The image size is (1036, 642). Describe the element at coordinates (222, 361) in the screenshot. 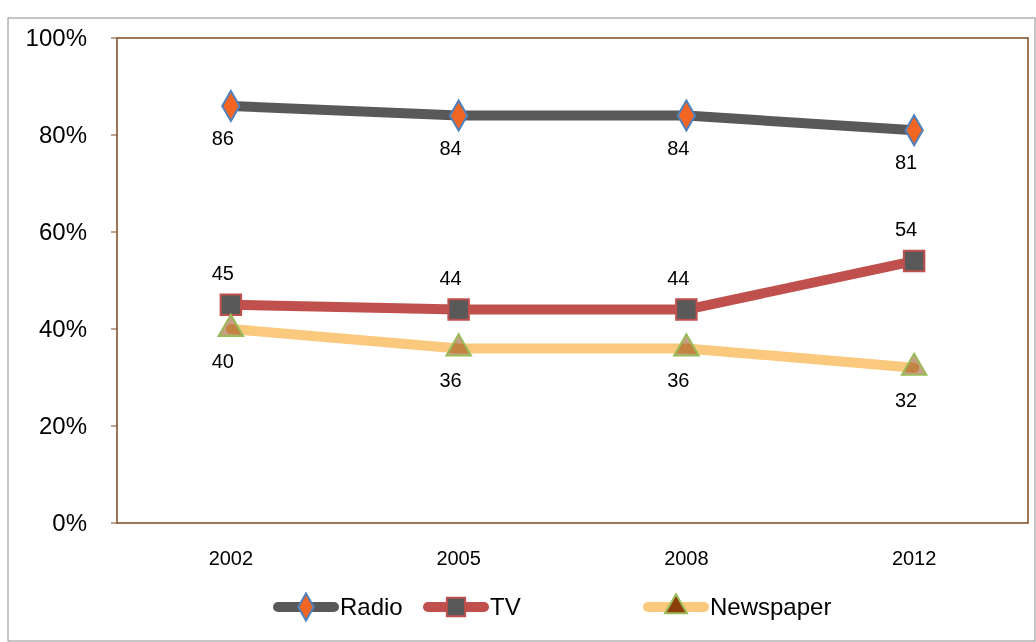

I see `data-label: 40` at that location.